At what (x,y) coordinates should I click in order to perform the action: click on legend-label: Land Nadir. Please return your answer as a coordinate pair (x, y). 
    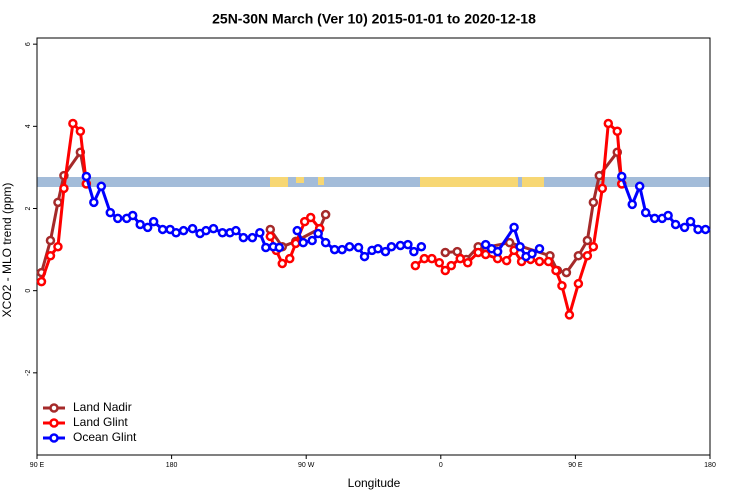
    Looking at the image, I should click on (102, 407).